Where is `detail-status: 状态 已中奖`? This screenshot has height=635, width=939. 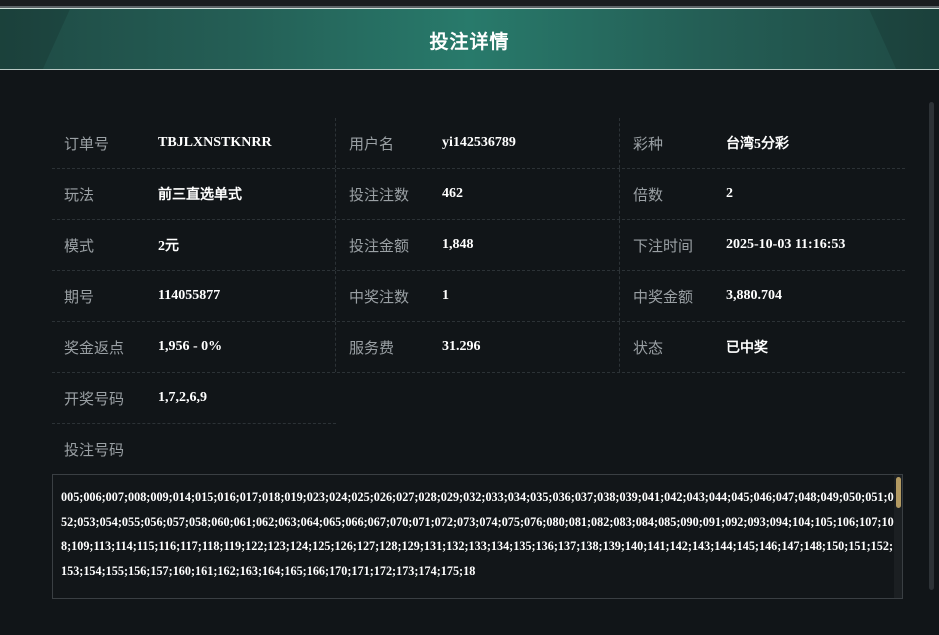
detail-status: 状态 已中奖 is located at coordinates (762, 347).